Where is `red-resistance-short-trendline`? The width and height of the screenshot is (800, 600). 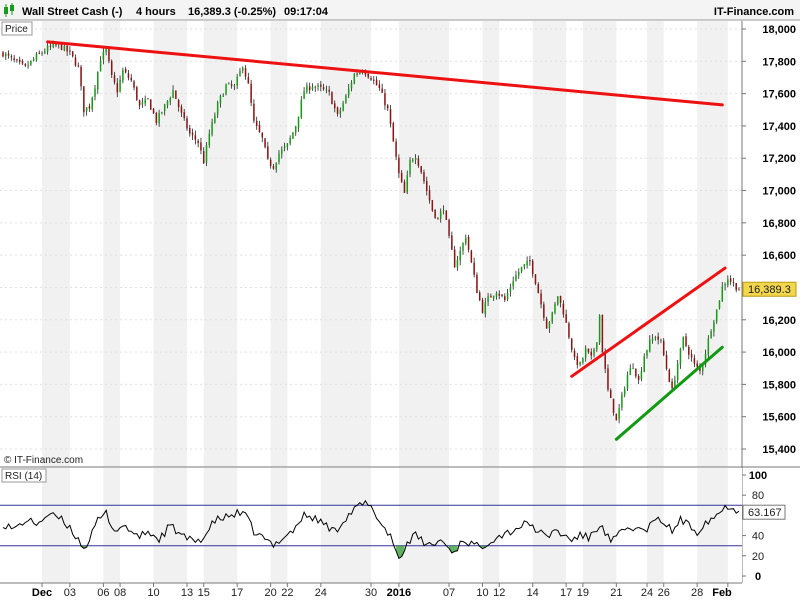 red-resistance-short-trendline is located at coordinates (648, 322).